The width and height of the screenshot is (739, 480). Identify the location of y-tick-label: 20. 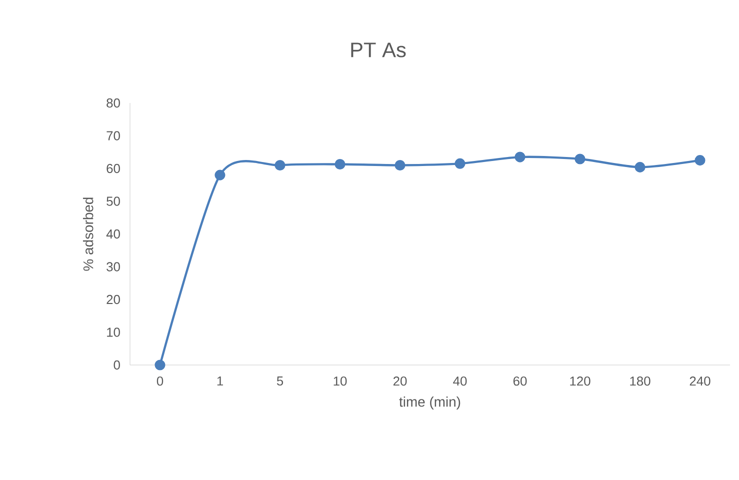
(113, 299).